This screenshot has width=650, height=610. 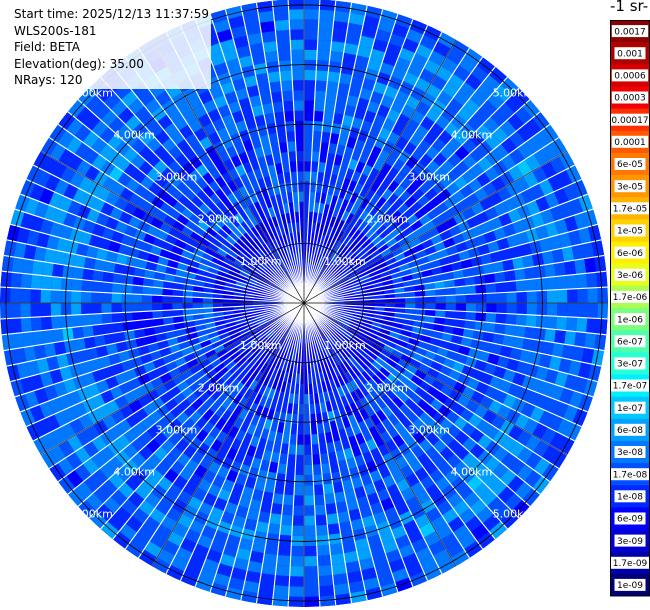 I want to click on colorbar-label: 1e-08, so click(x=630, y=498).